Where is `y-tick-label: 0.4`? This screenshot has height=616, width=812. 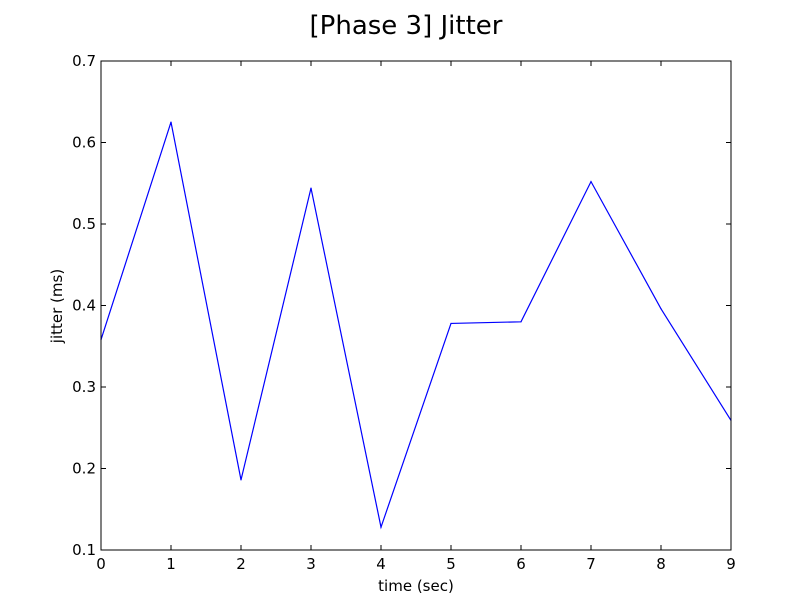 y-tick-label: 0.4 is located at coordinates (84, 306).